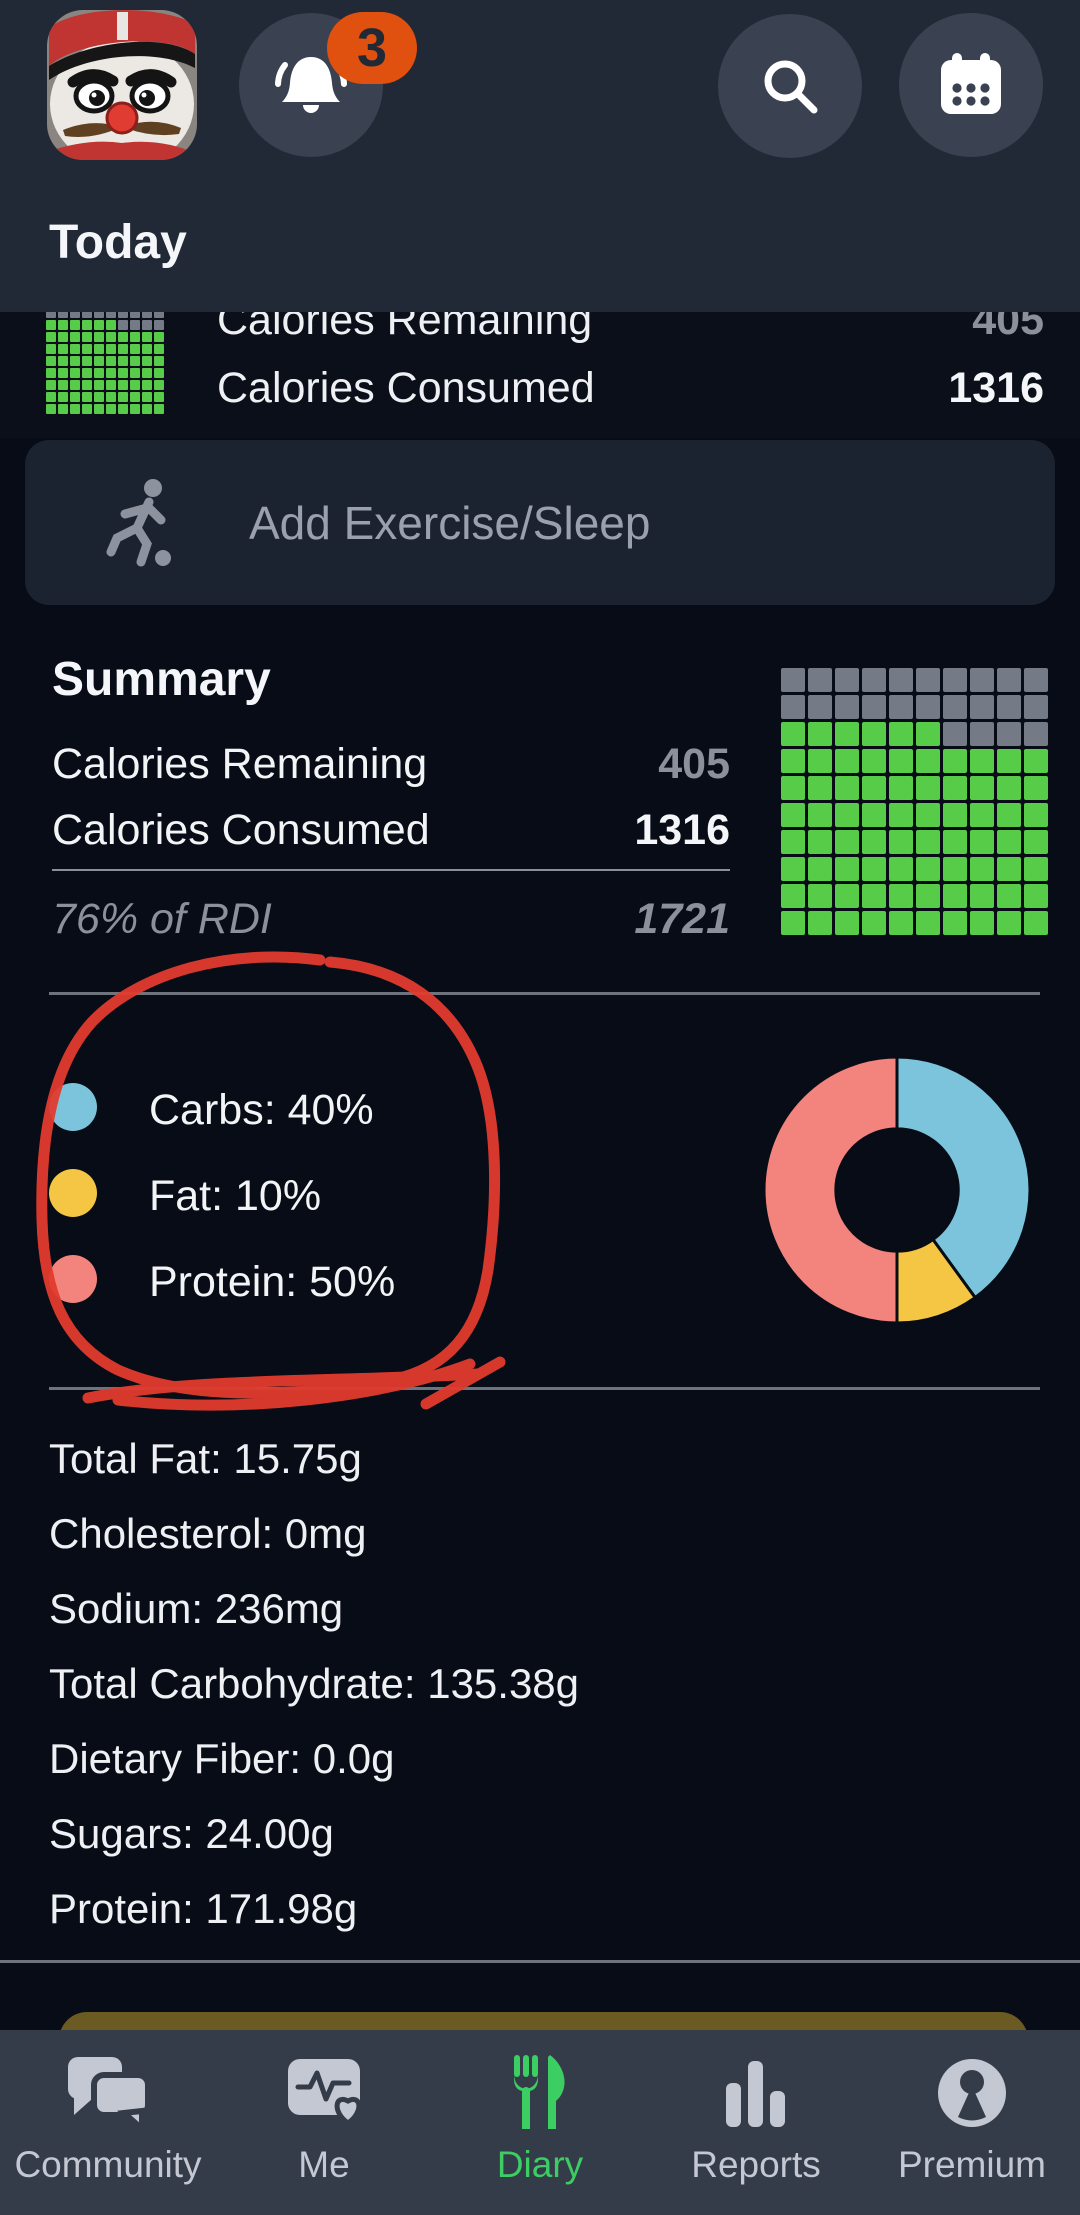 The image size is (1080, 2215). I want to click on banner-label: Calories Consumed, so click(406, 388).